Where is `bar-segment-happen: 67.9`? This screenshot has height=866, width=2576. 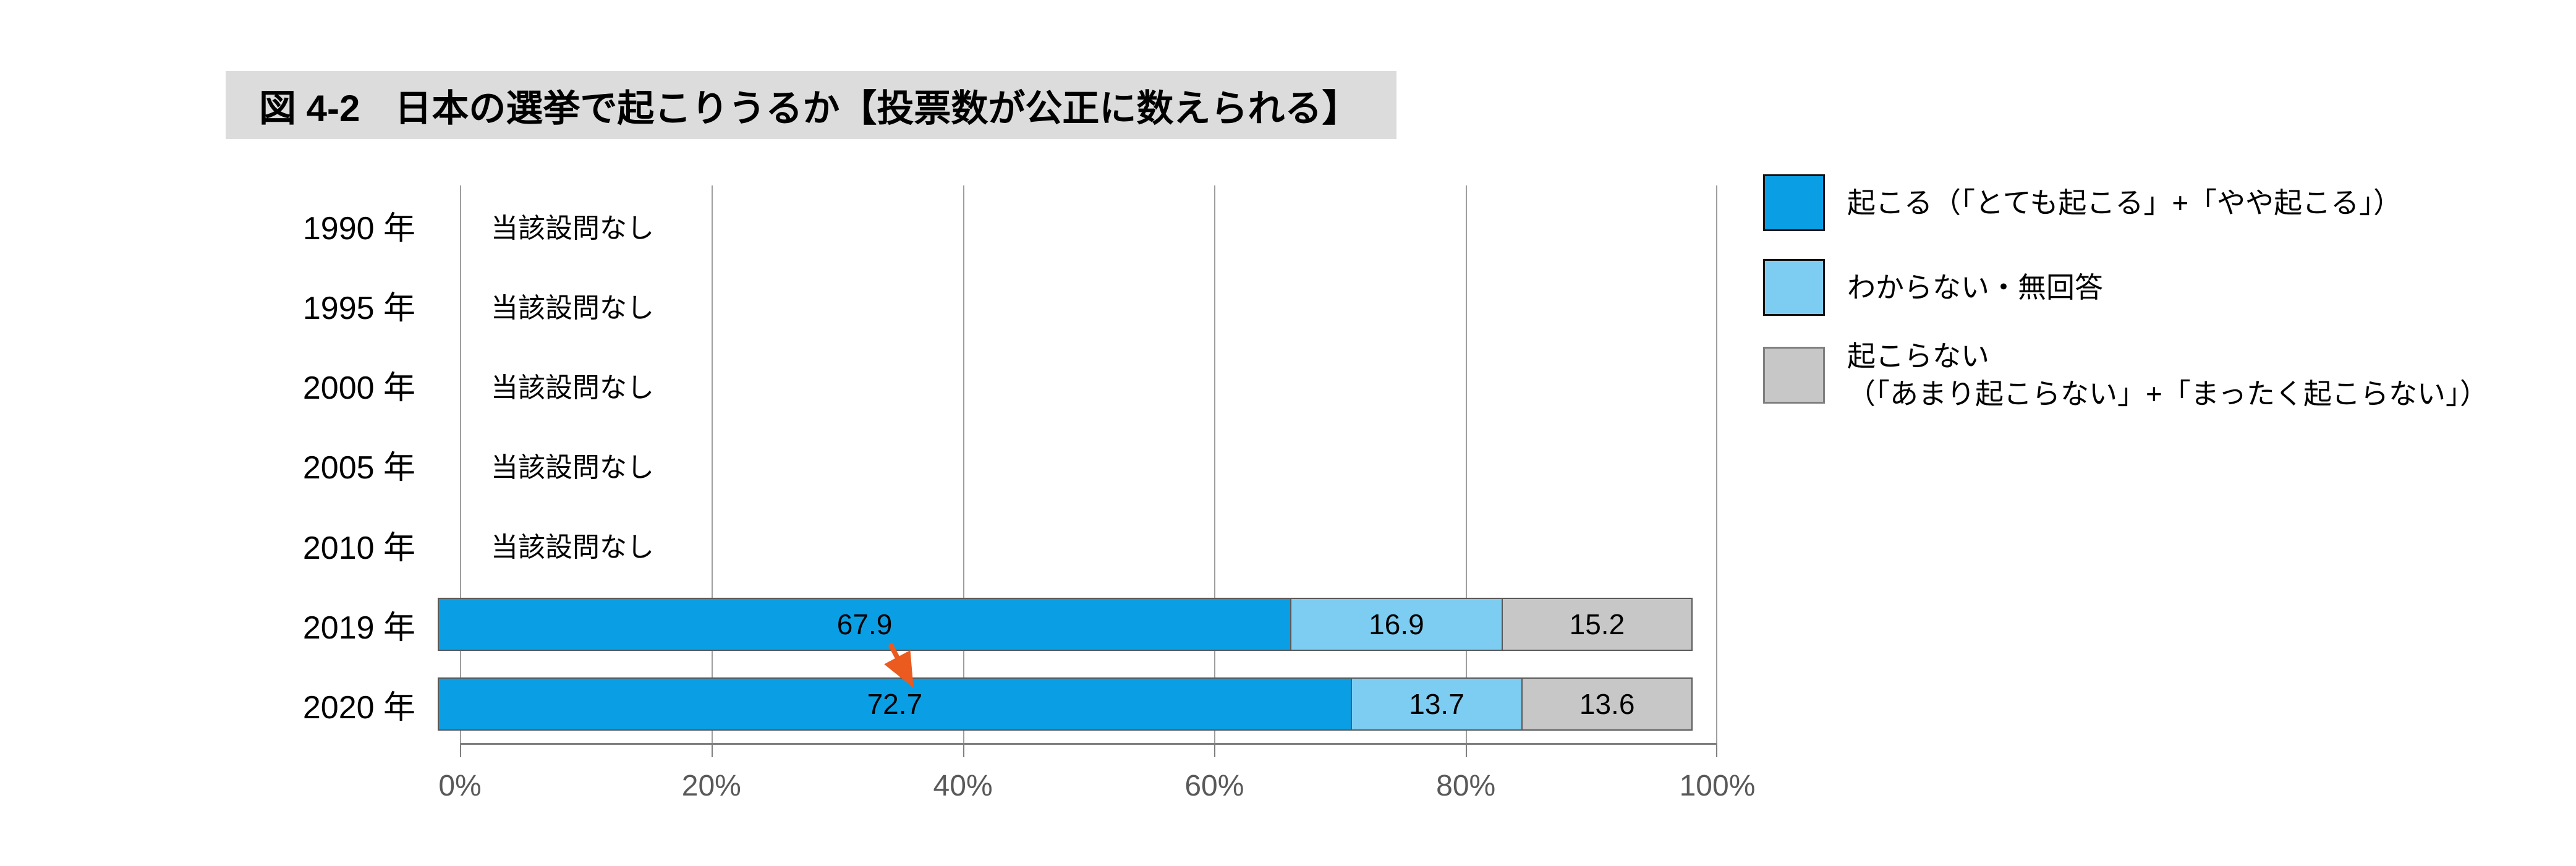
bar-segment-happen: 67.9 is located at coordinates (865, 625).